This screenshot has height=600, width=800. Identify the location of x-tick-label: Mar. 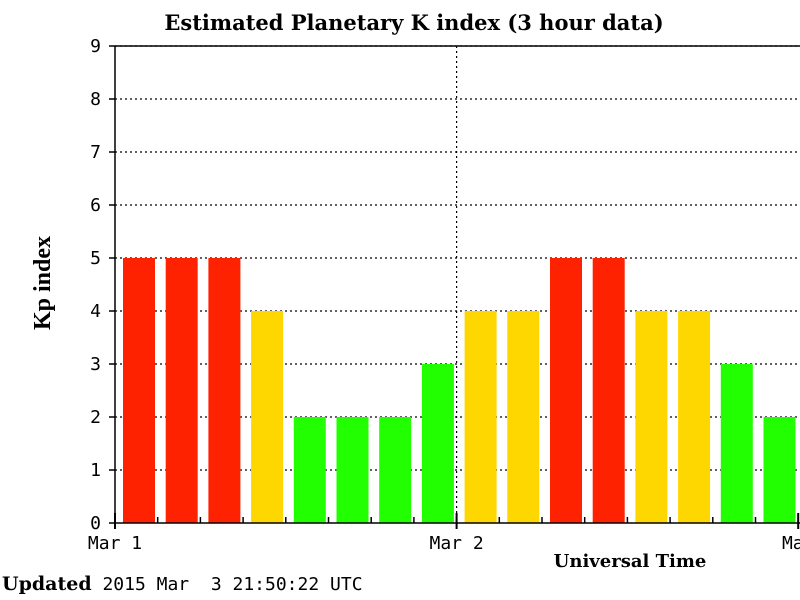
(791, 543).